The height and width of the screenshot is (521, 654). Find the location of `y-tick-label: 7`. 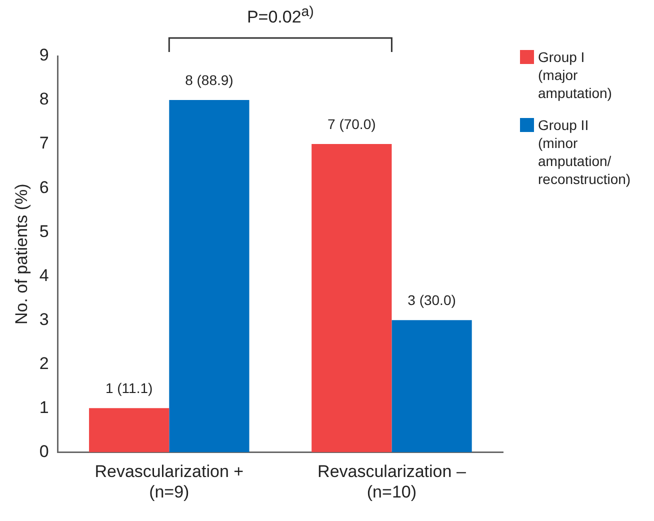

y-tick-label: 7 is located at coordinates (44, 143).